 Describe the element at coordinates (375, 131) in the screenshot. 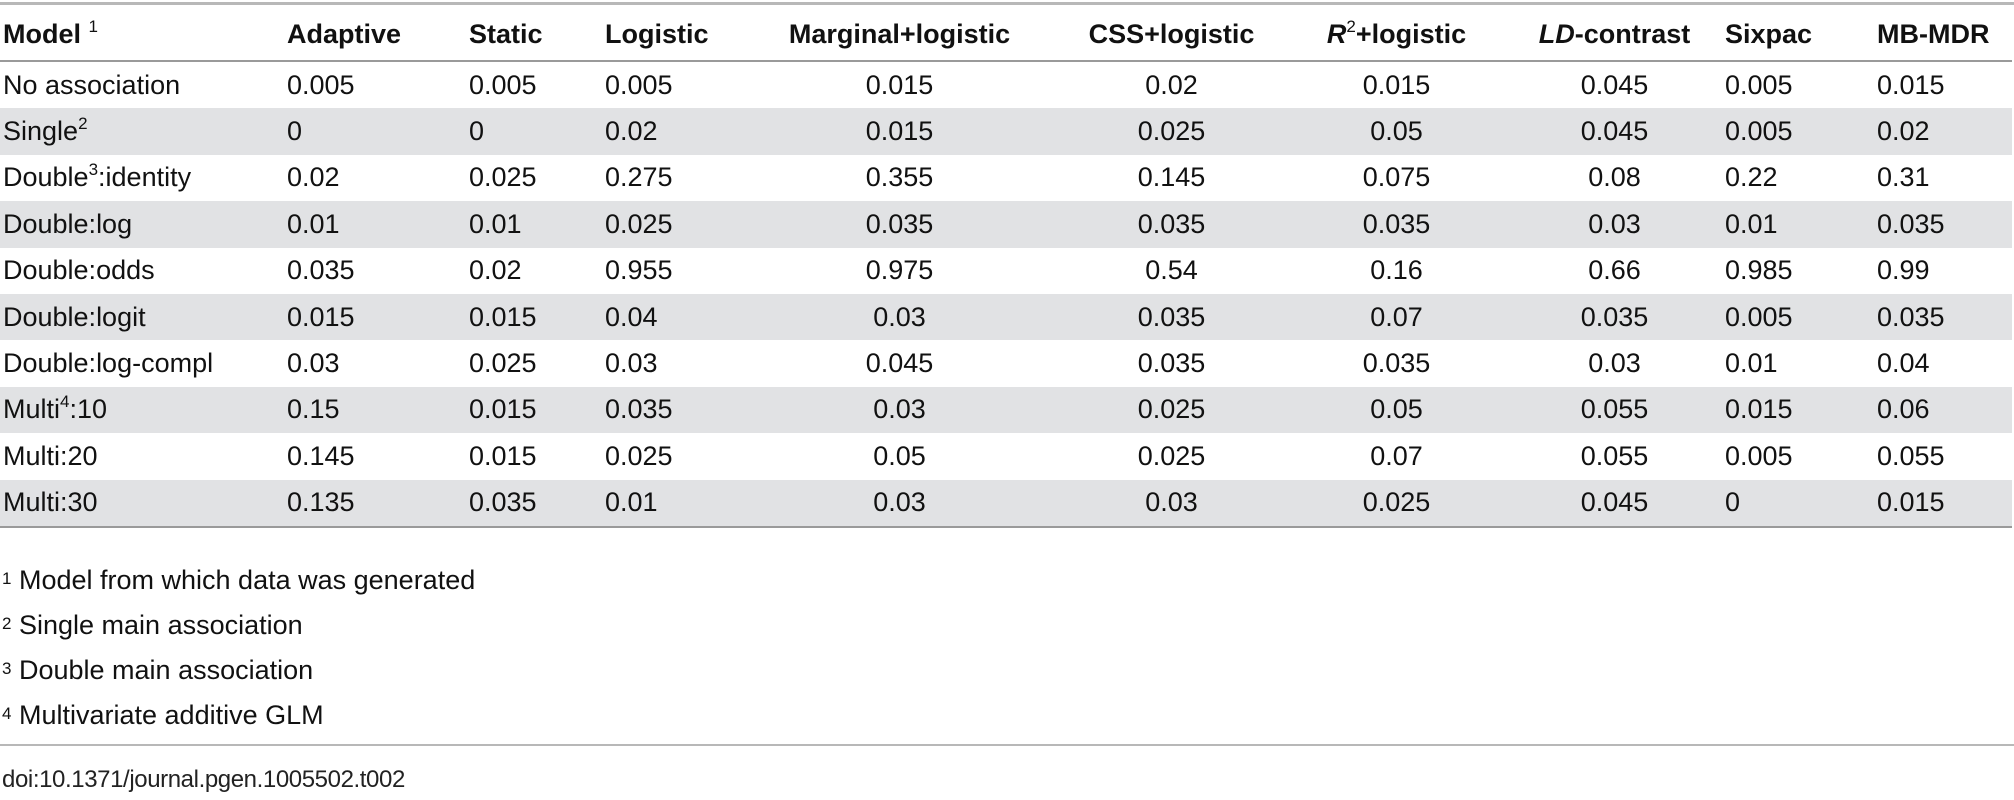

I see `cell-adaptive: 0` at that location.